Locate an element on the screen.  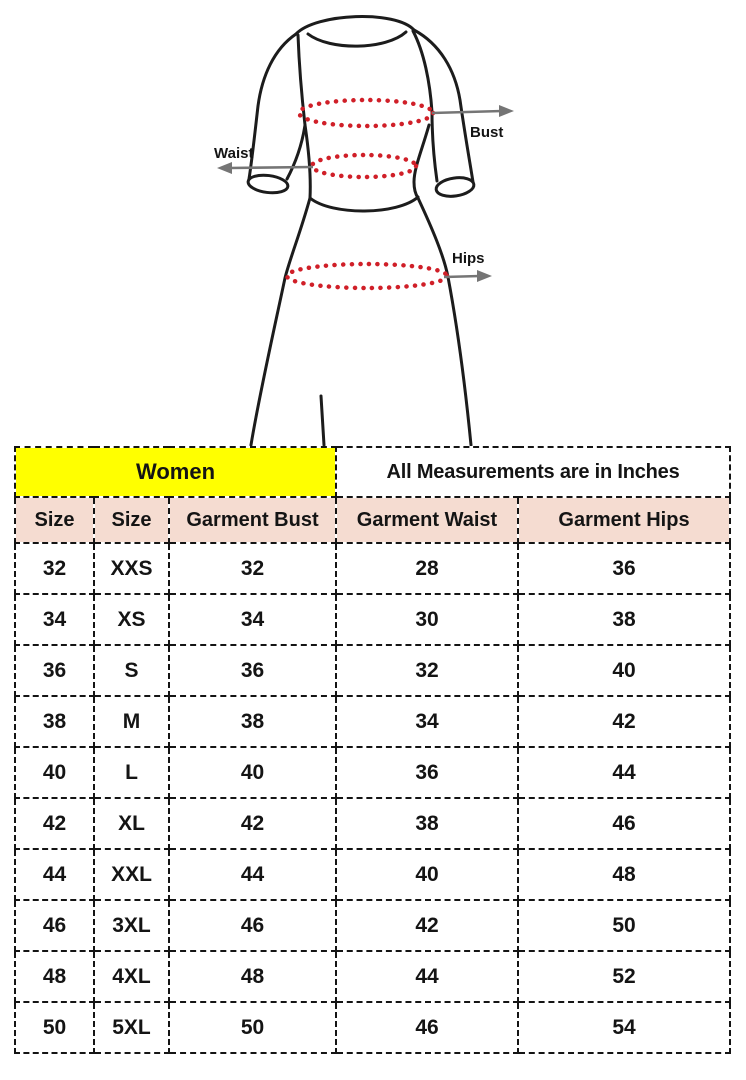
cell-size-number: 34 is located at coordinates (54, 619).